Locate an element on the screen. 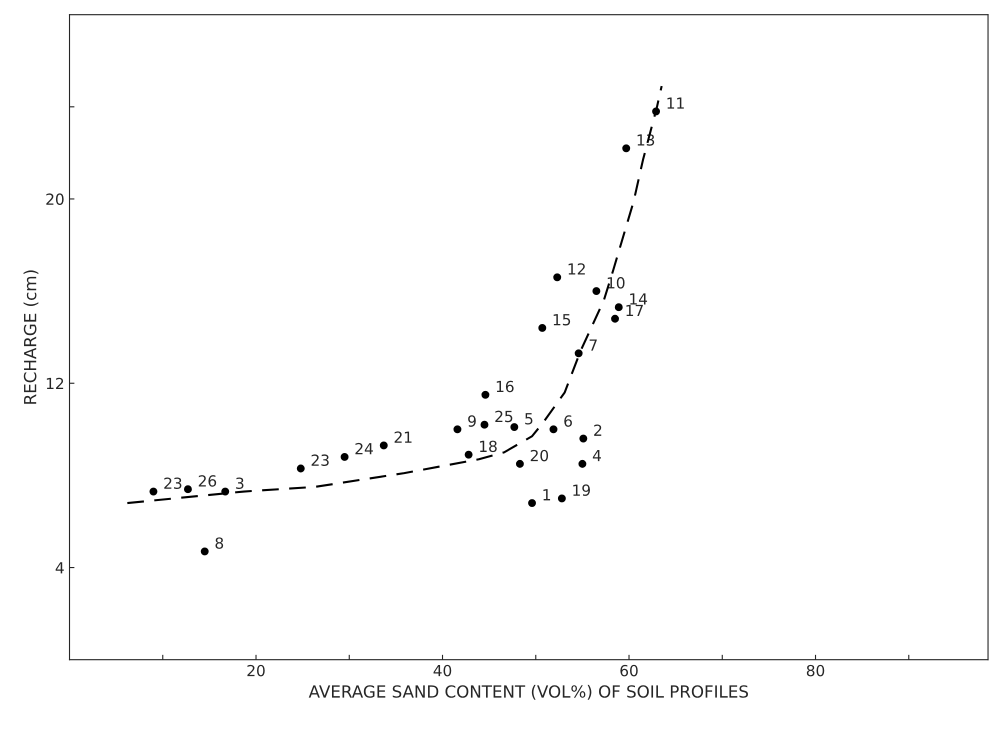 The image size is (993, 733). annotation: 9 is located at coordinates (472, 421).